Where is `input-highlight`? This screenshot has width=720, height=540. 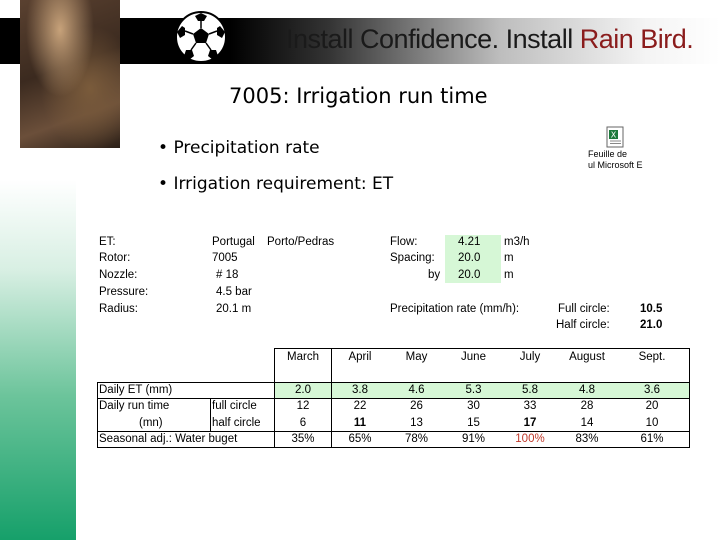
input-highlight is located at coordinates (473, 259).